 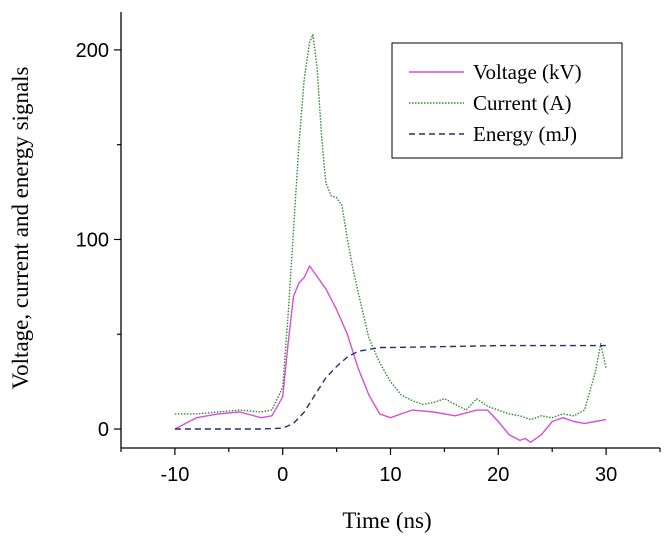 I want to click on legend: Voltage (kV) Current (A) Energy (mJ), so click(x=507, y=100).